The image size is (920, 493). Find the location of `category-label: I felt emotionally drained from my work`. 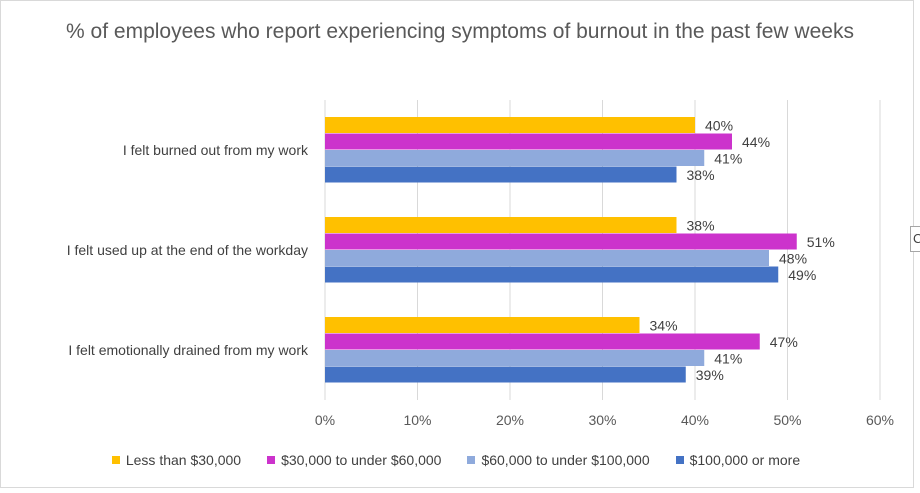

category-label: I felt emotionally drained from my work is located at coordinates (188, 350).